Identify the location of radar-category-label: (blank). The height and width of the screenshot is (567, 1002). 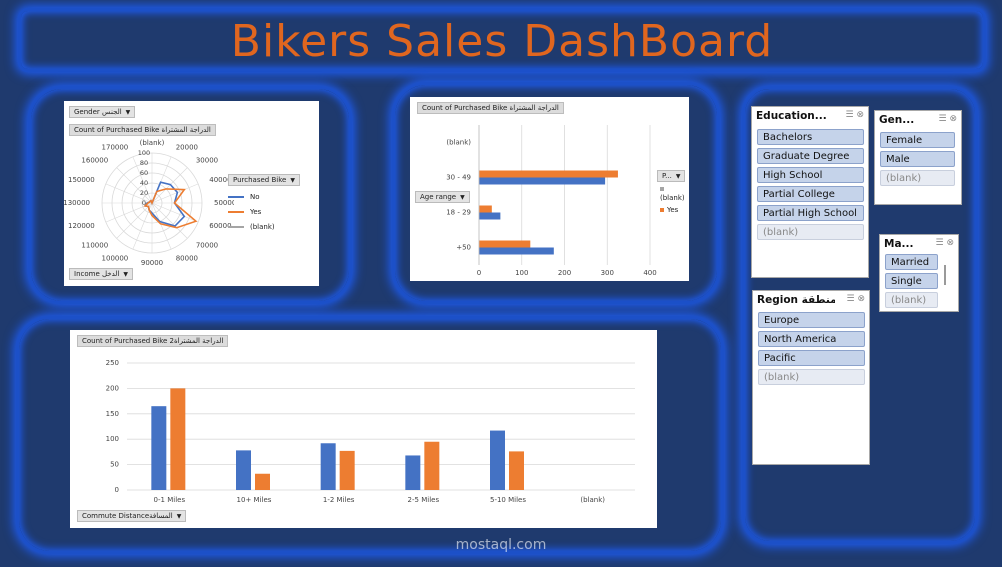
(152, 143).